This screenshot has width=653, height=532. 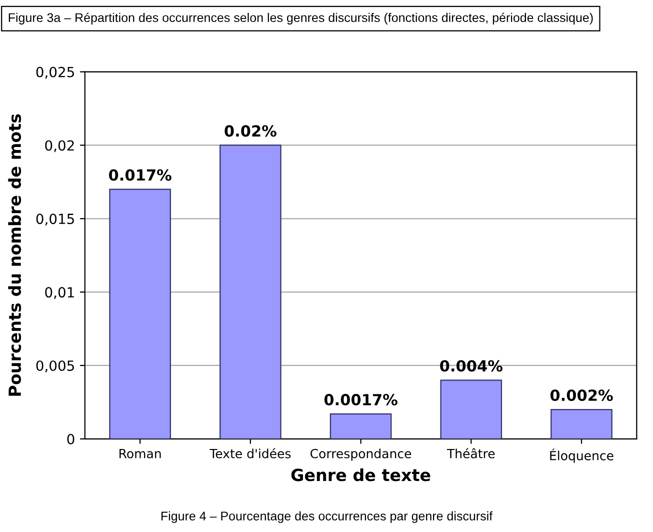 What do you see at coordinates (55, 72) in the screenshot?
I see `y-tick-label: 0,025` at bounding box center [55, 72].